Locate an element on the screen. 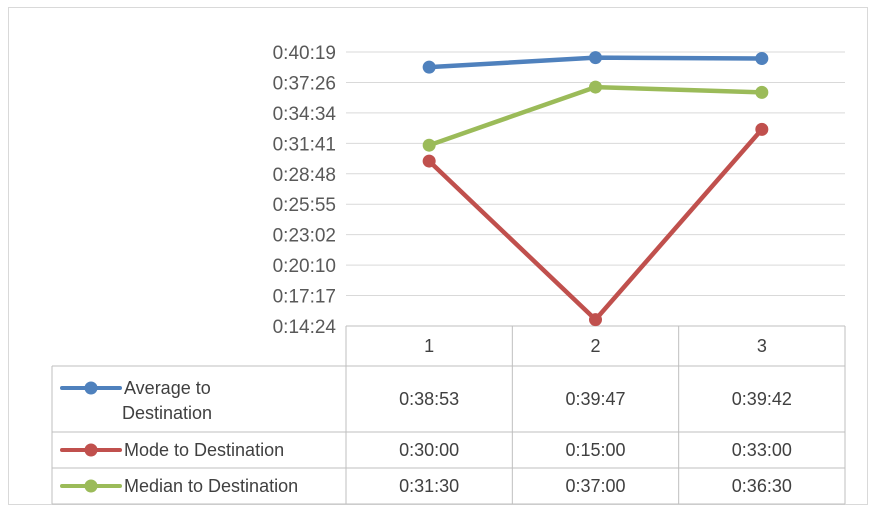 The image size is (877, 512). y-tick-label: 0:25:55 is located at coordinates (304, 205).